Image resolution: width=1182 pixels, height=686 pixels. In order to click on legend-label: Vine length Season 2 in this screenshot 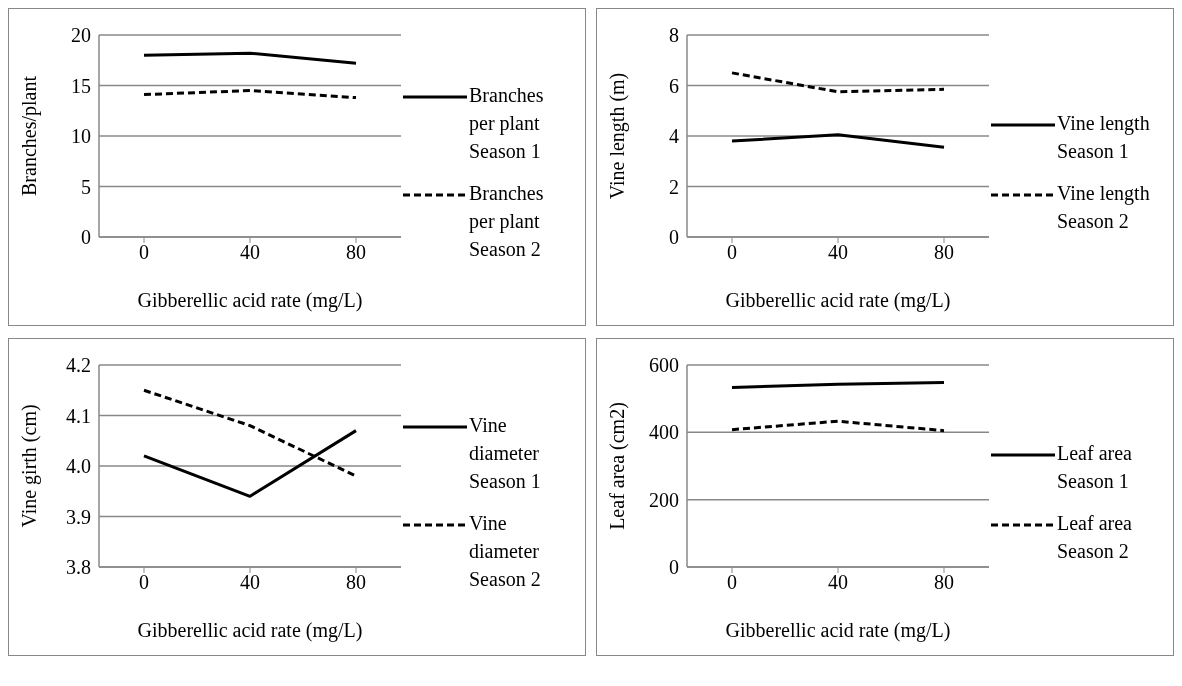, I will do `click(1104, 207)`.